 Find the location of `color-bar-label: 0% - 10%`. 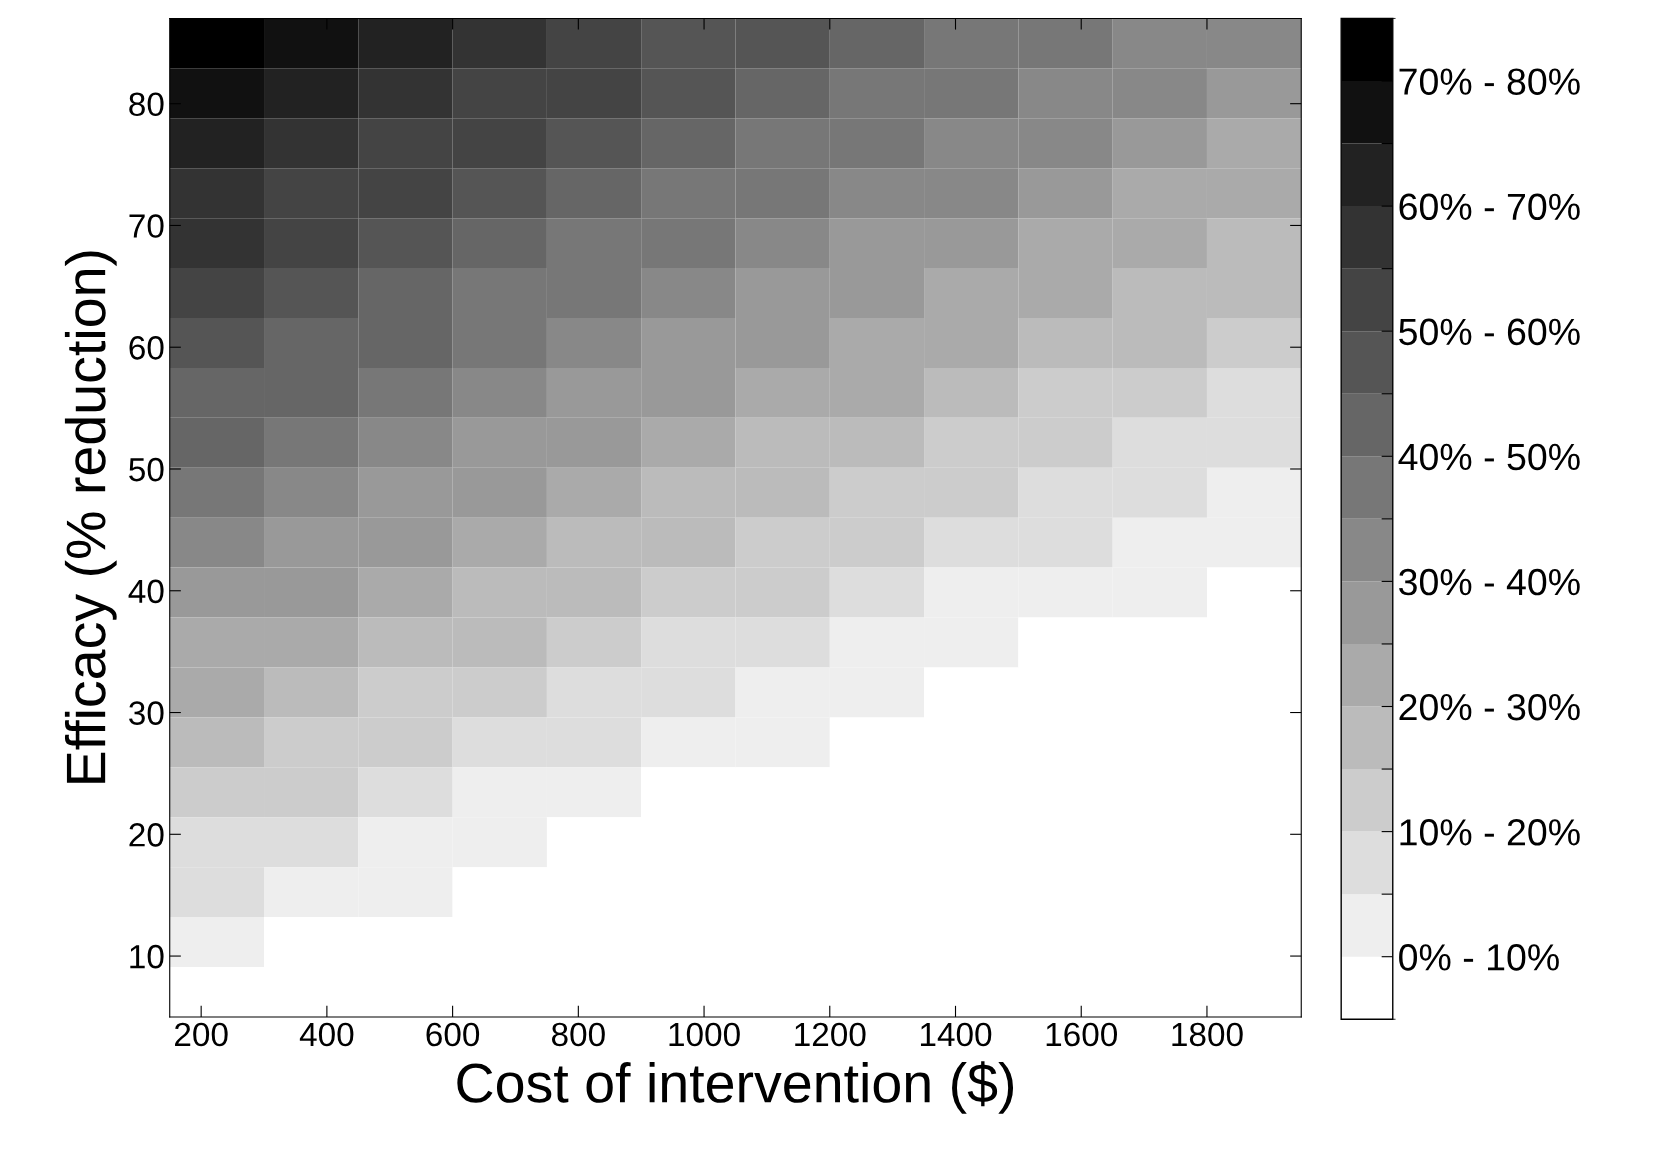

color-bar-label: 0% - 10% is located at coordinates (1479, 957).